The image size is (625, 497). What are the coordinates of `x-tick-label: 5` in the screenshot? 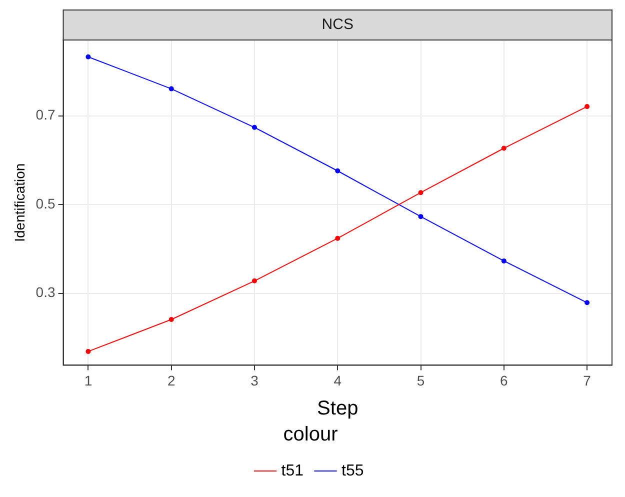 It's located at (420, 380).